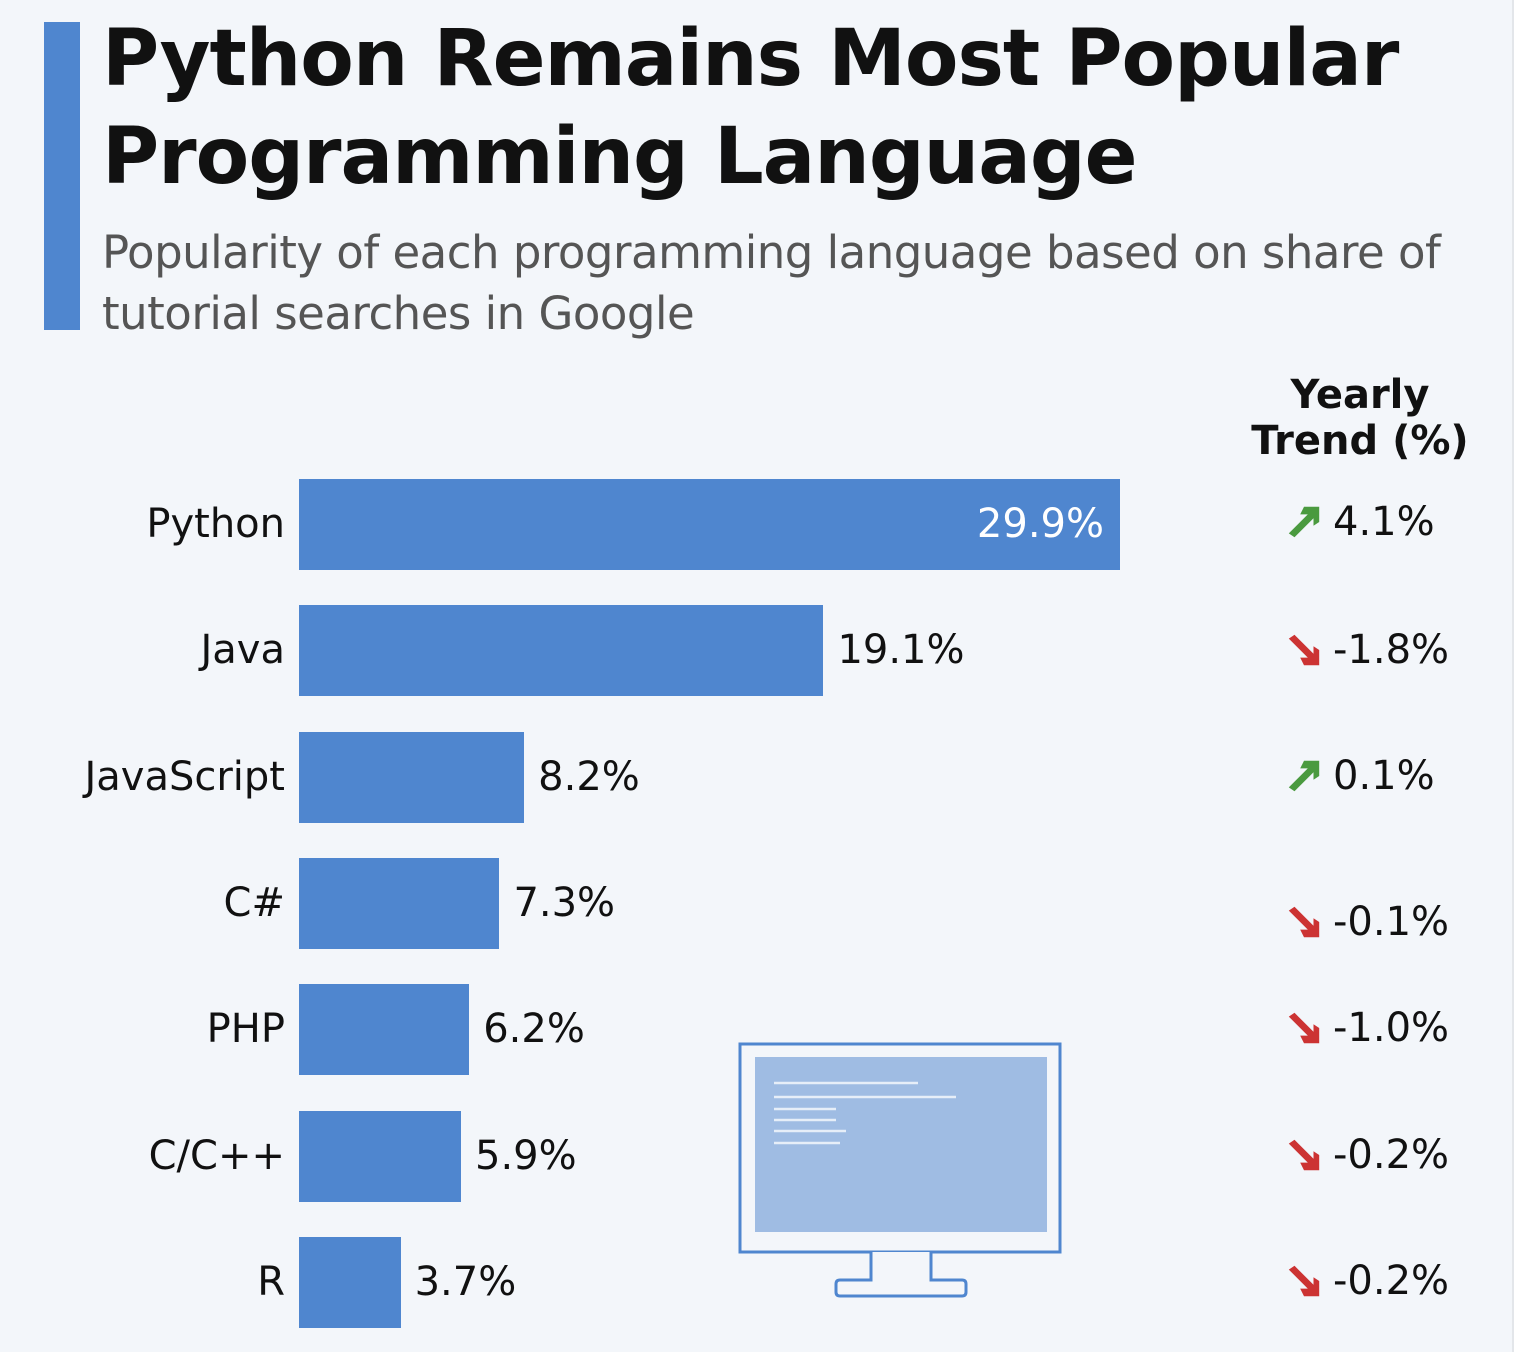 The image size is (1522, 1352). I want to click on trend-item: -1.0%, so click(1367, 1028).